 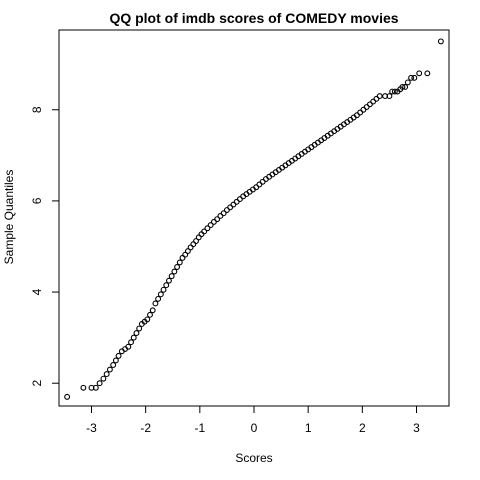 What do you see at coordinates (37, 109) in the screenshot?
I see `y-tick-label: 8` at bounding box center [37, 109].